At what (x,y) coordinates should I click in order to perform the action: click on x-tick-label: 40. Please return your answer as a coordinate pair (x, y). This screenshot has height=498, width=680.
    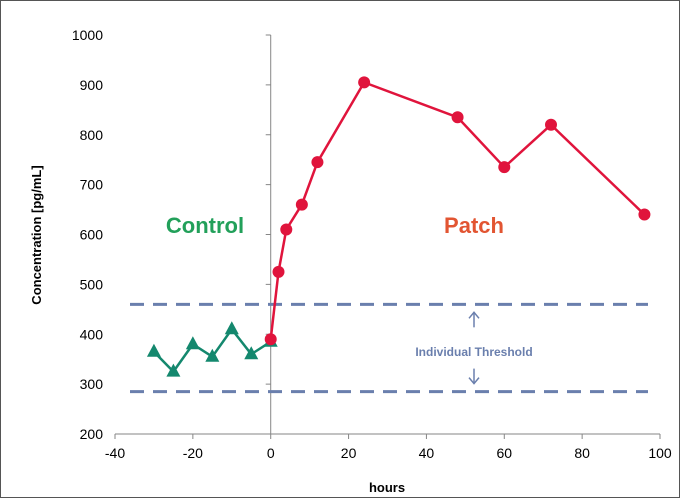
    Looking at the image, I should click on (427, 453).